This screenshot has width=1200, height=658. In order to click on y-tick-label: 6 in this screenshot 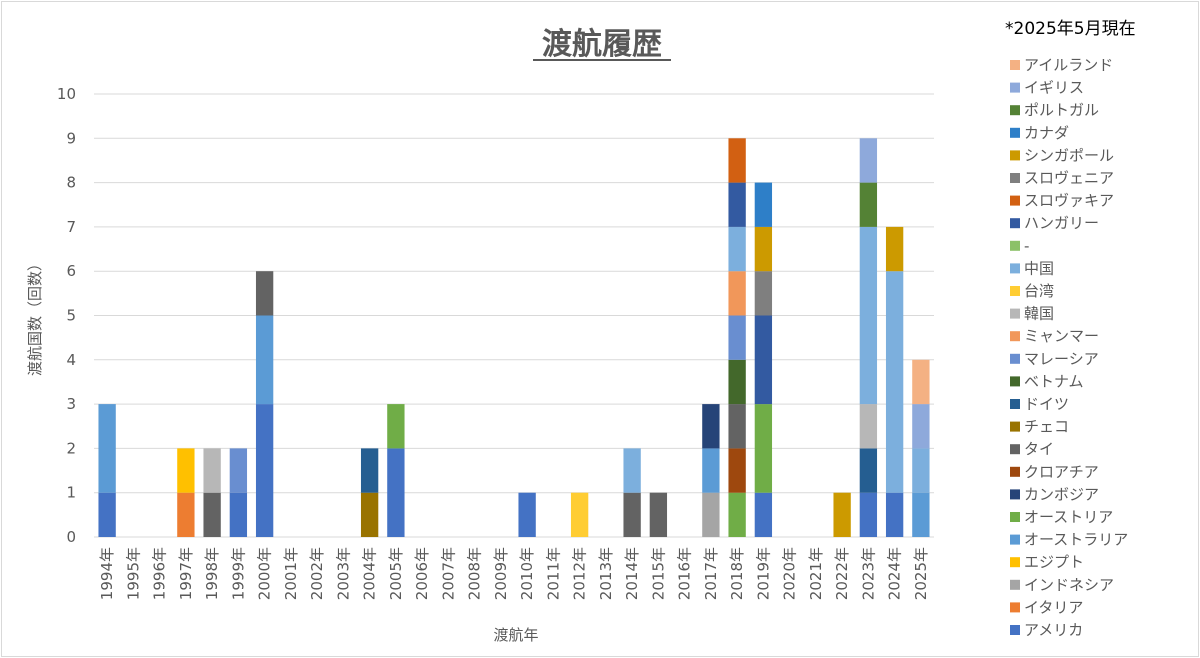, I will do `click(71, 271)`.